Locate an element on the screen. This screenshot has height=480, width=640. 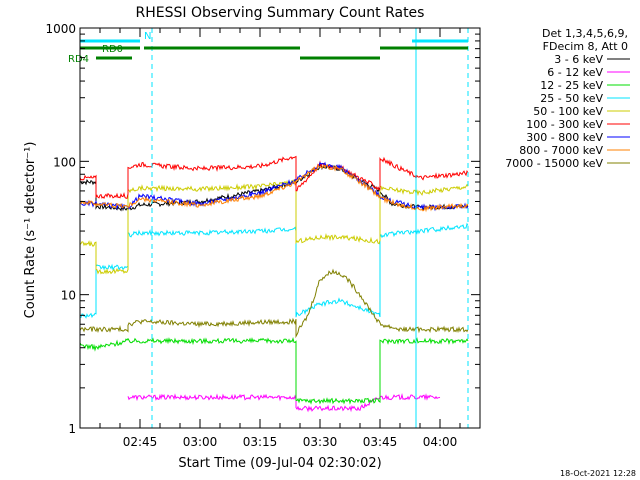
y-axis-label: Count Rate (s⁻¹ detector⁻¹) is located at coordinates (30, 230).